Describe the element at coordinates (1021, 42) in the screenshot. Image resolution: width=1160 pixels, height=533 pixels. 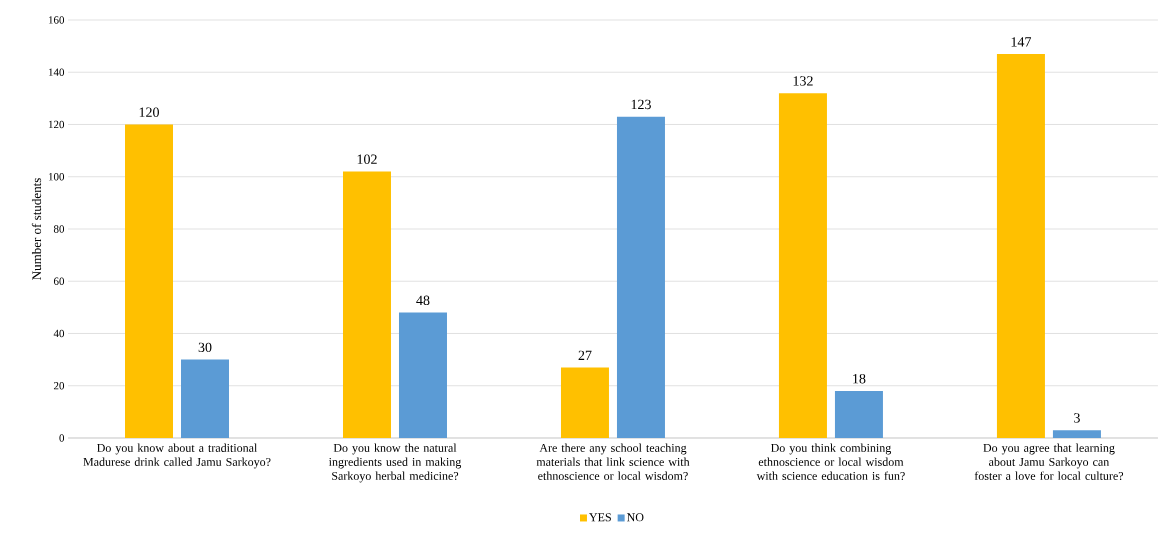
I see `data-label: 147` at that location.